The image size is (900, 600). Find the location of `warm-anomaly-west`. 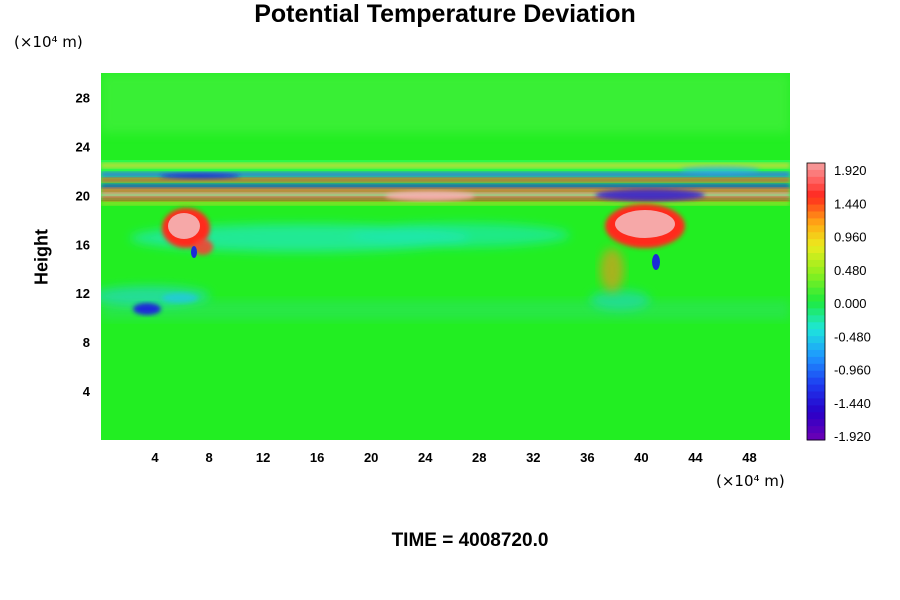

warm-anomaly-west is located at coordinates (187, 233).